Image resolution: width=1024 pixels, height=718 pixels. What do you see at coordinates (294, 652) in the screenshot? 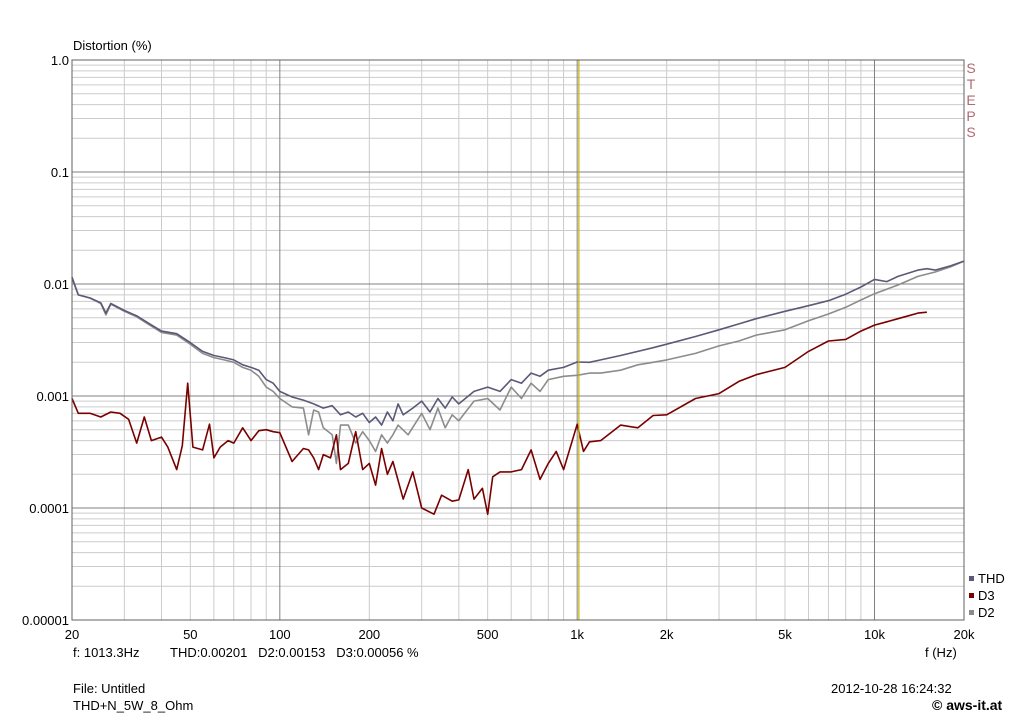
I see `readout-values: THD:0.00201 D2:0.00153 D3:0.00056 %` at bounding box center [294, 652].